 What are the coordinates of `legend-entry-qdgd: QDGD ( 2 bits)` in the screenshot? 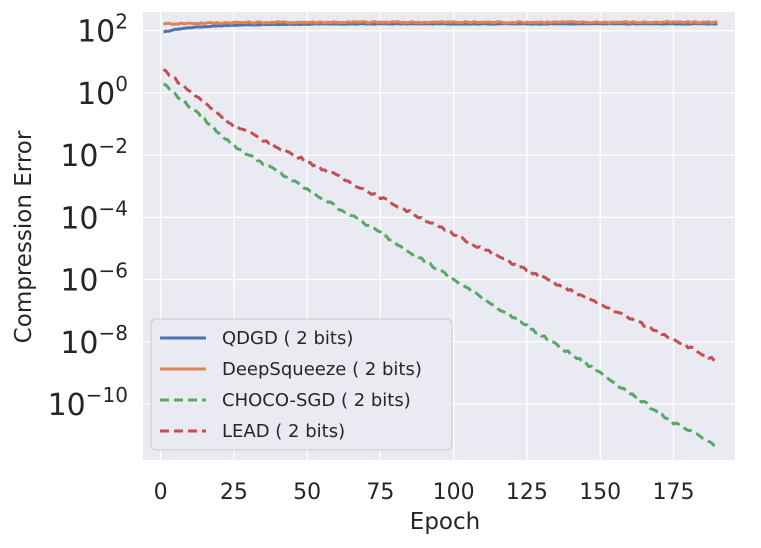 It's located at (256, 338).